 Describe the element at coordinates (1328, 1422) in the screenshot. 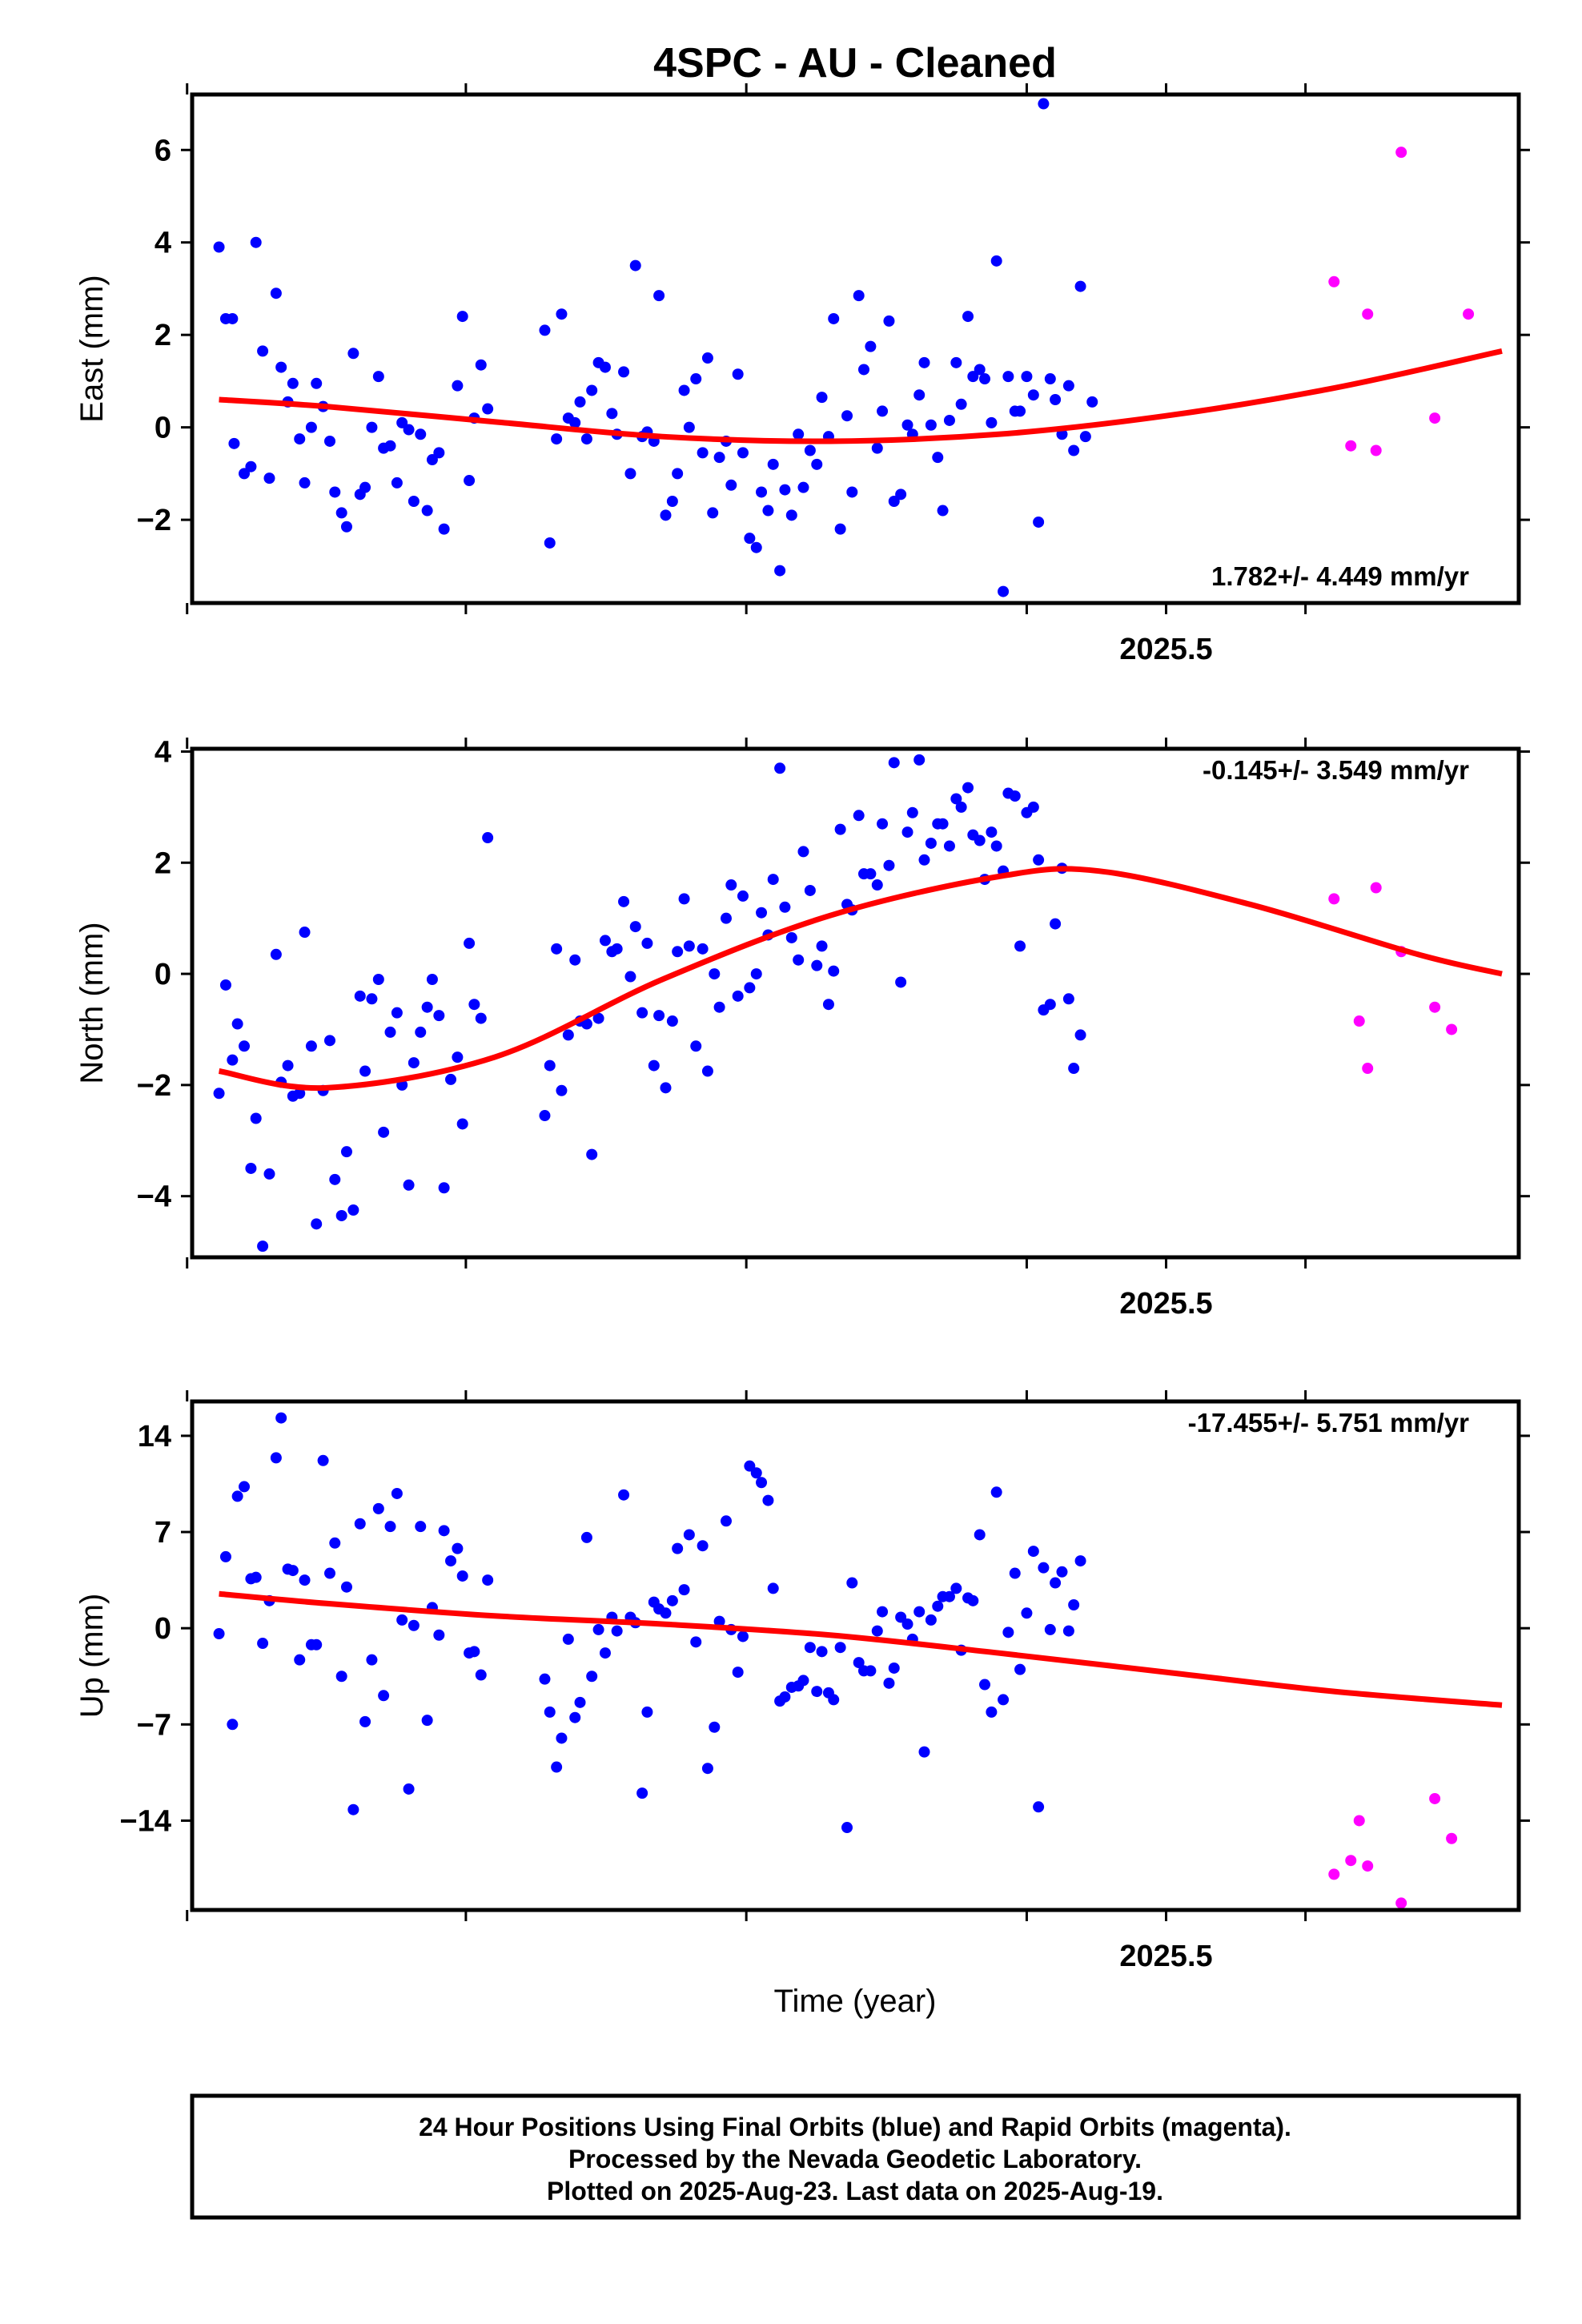

I see `up-rate-label: -17.455+/- 5.751 mm/yr` at that location.